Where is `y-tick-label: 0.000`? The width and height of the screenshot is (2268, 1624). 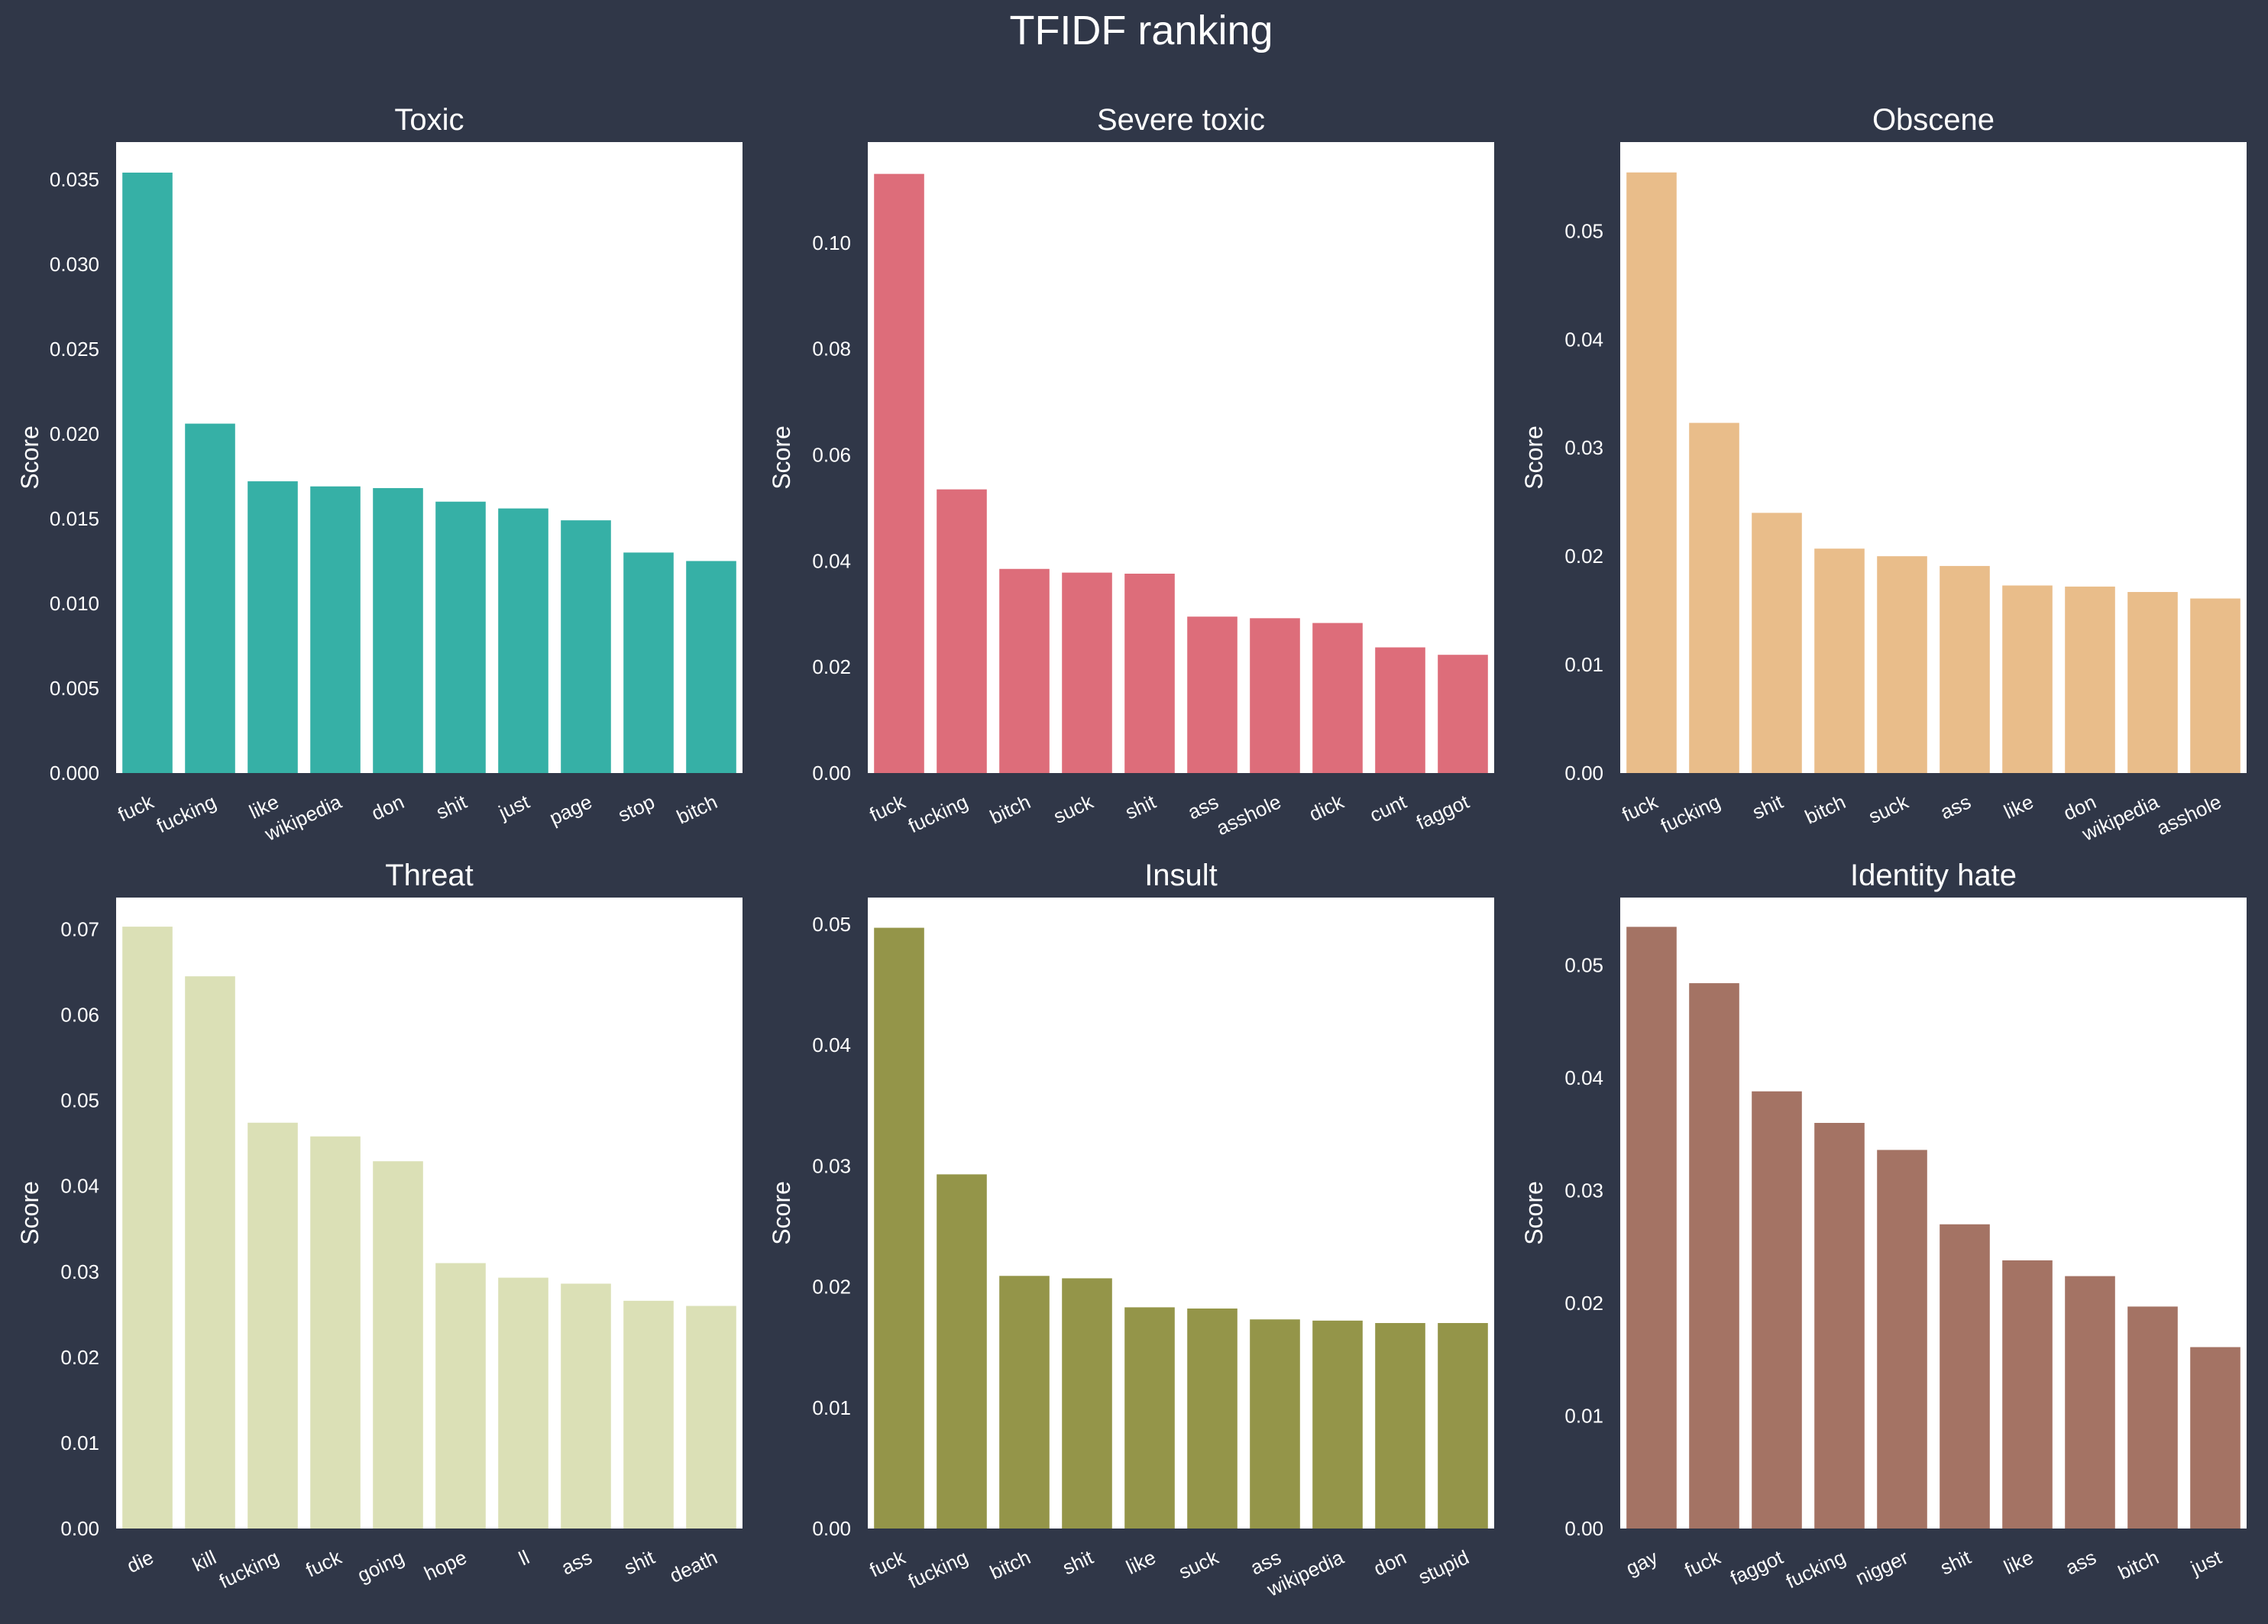 y-tick-label: 0.000 is located at coordinates (74, 773).